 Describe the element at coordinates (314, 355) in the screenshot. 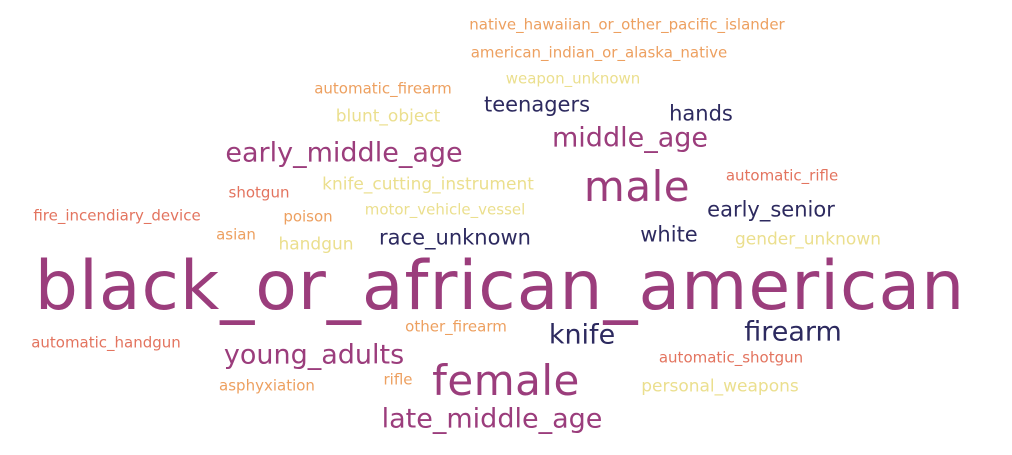

I see `word-young-adults: young_adults` at that location.